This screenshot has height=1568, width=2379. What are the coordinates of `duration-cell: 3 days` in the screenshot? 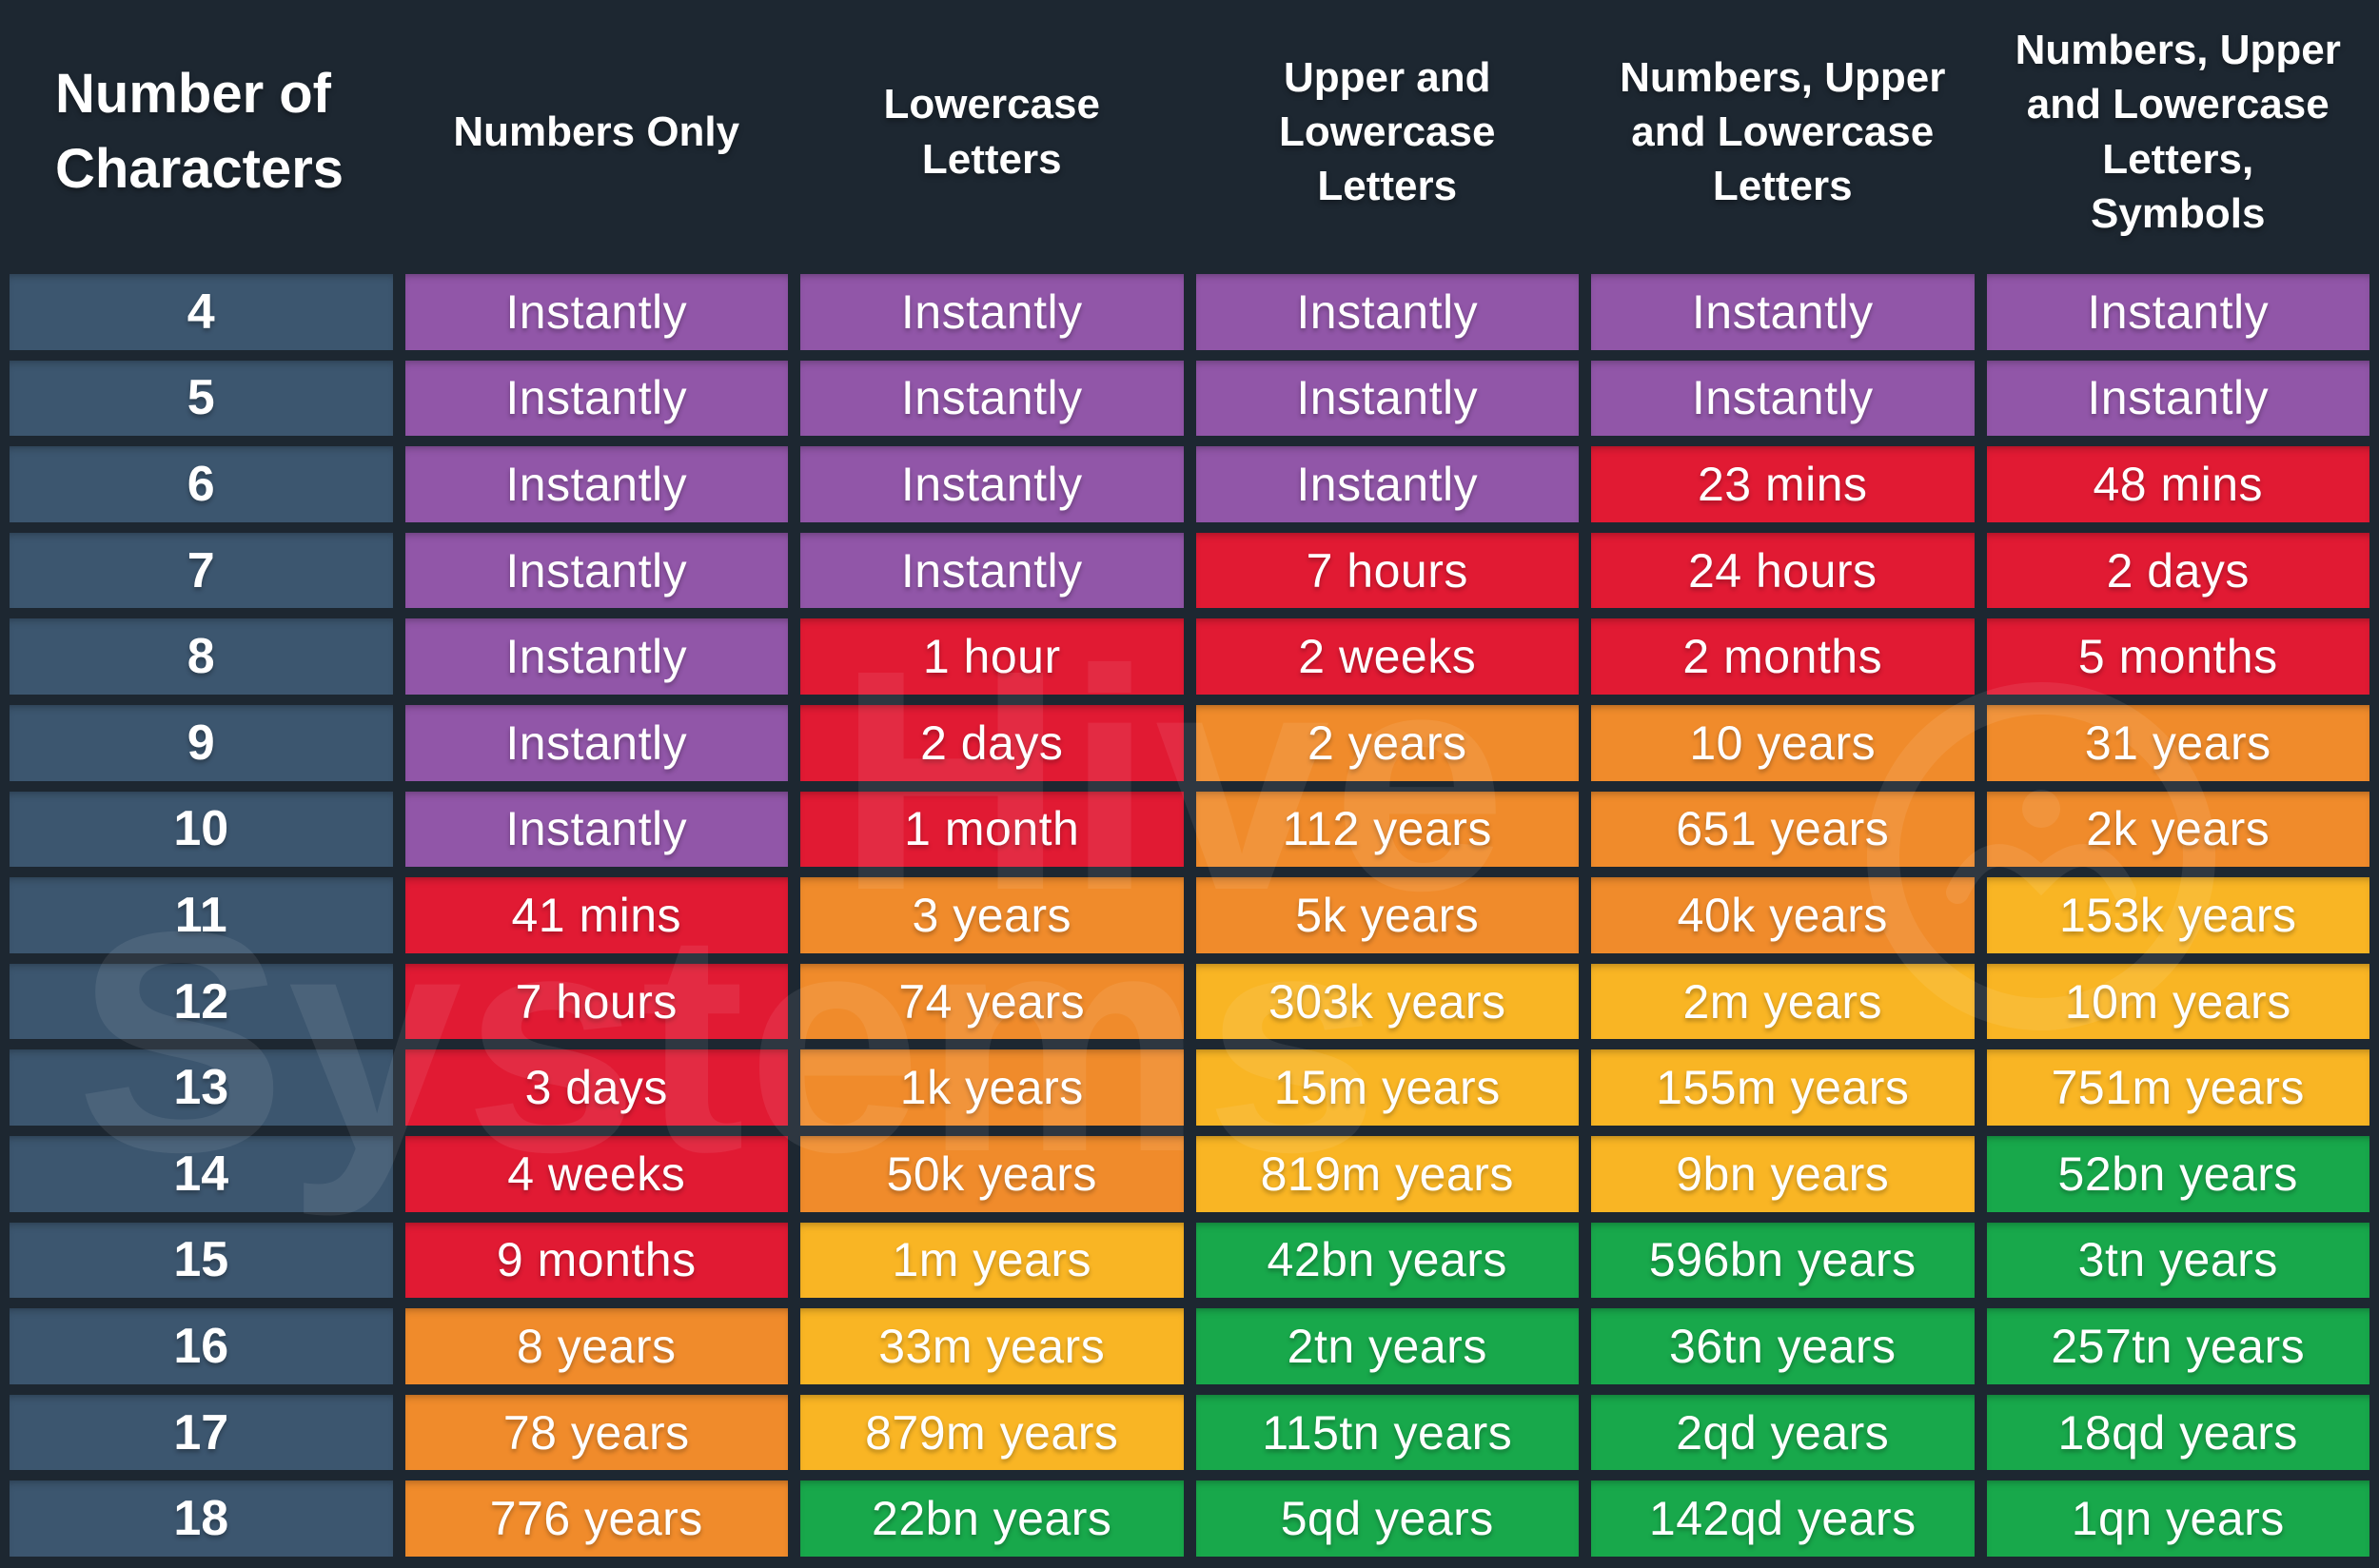 It's located at (596, 1087).